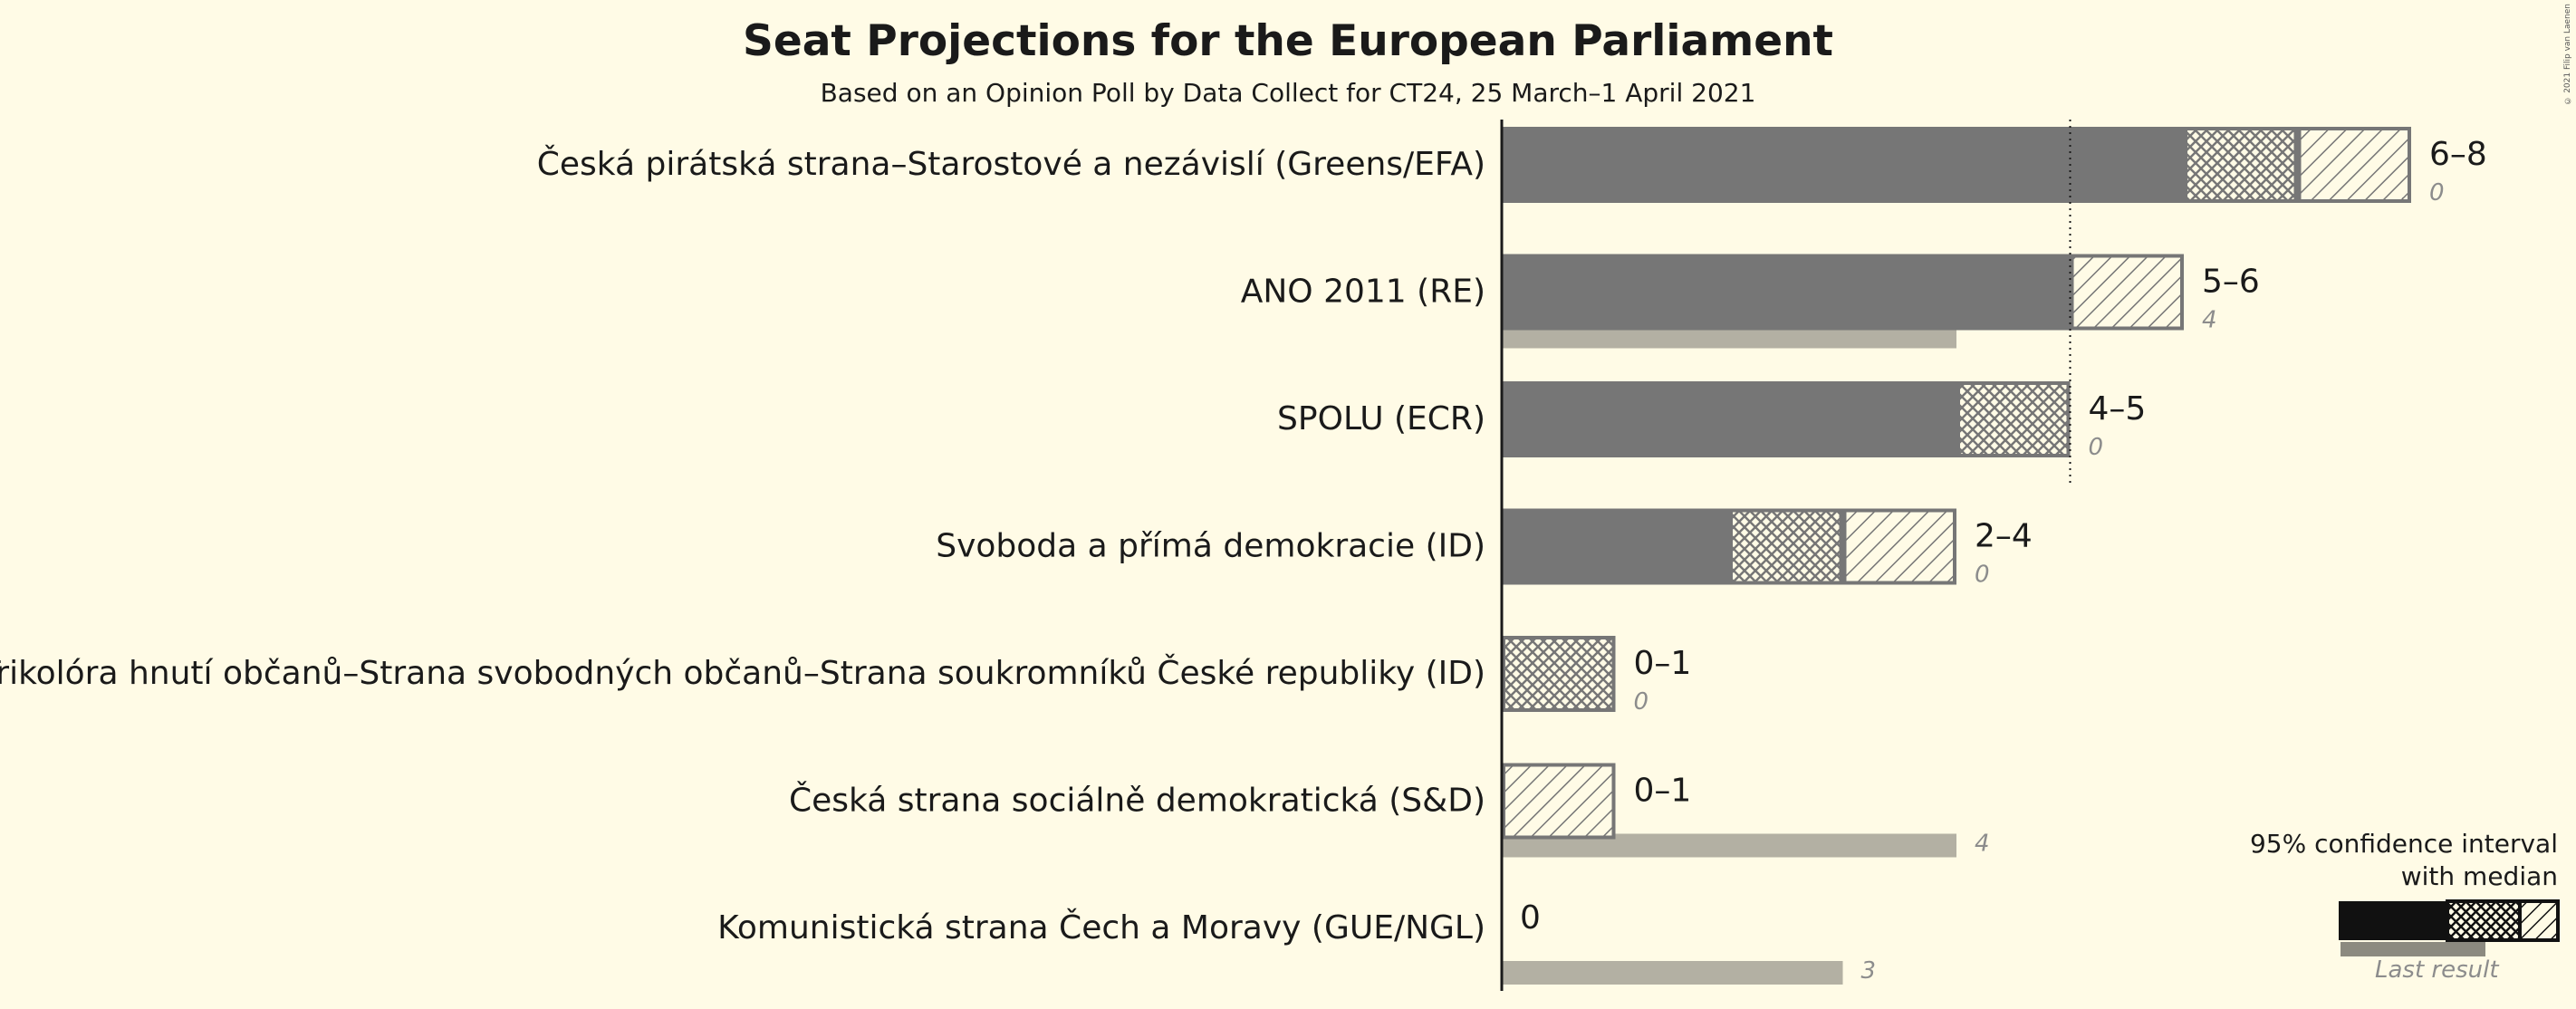  What do you see at coordinates (2484, 921) in the screenshot?
I see `legend-ci-cross` at bounding box center [2484, 921].